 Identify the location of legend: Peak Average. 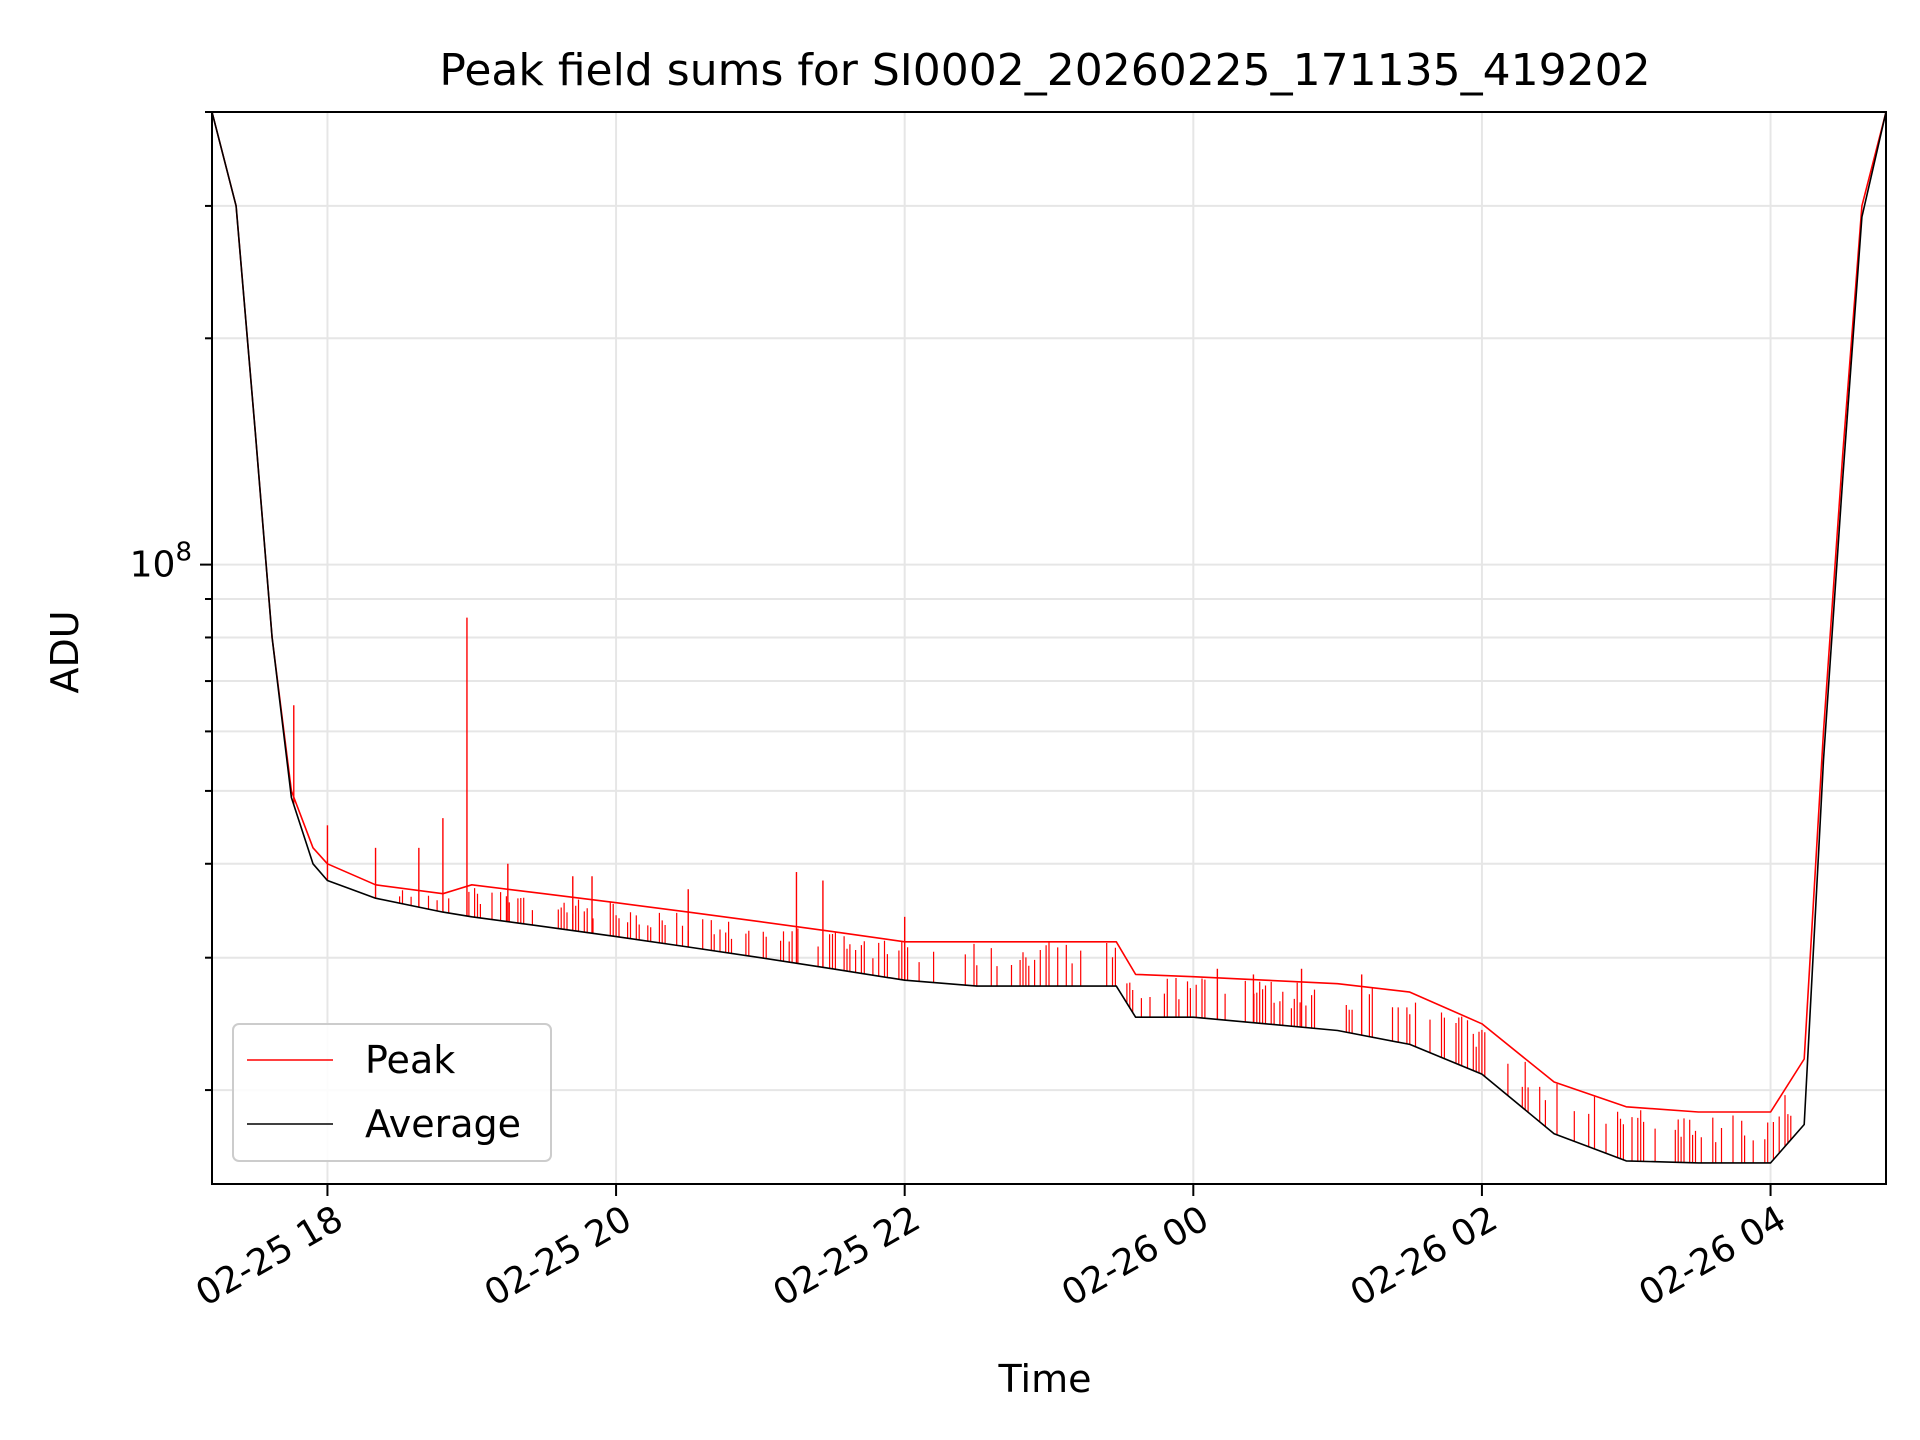
(392, 1092).